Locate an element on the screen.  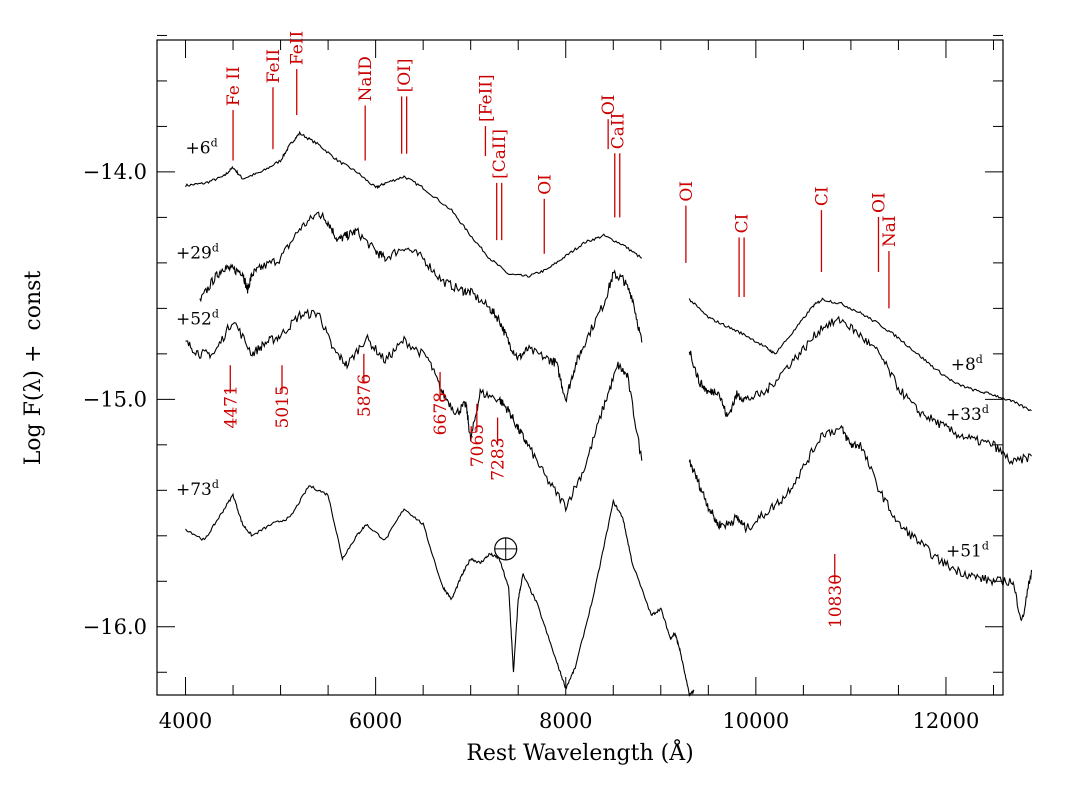
line-id-label: Fe II is located at coordinates (234, 86).